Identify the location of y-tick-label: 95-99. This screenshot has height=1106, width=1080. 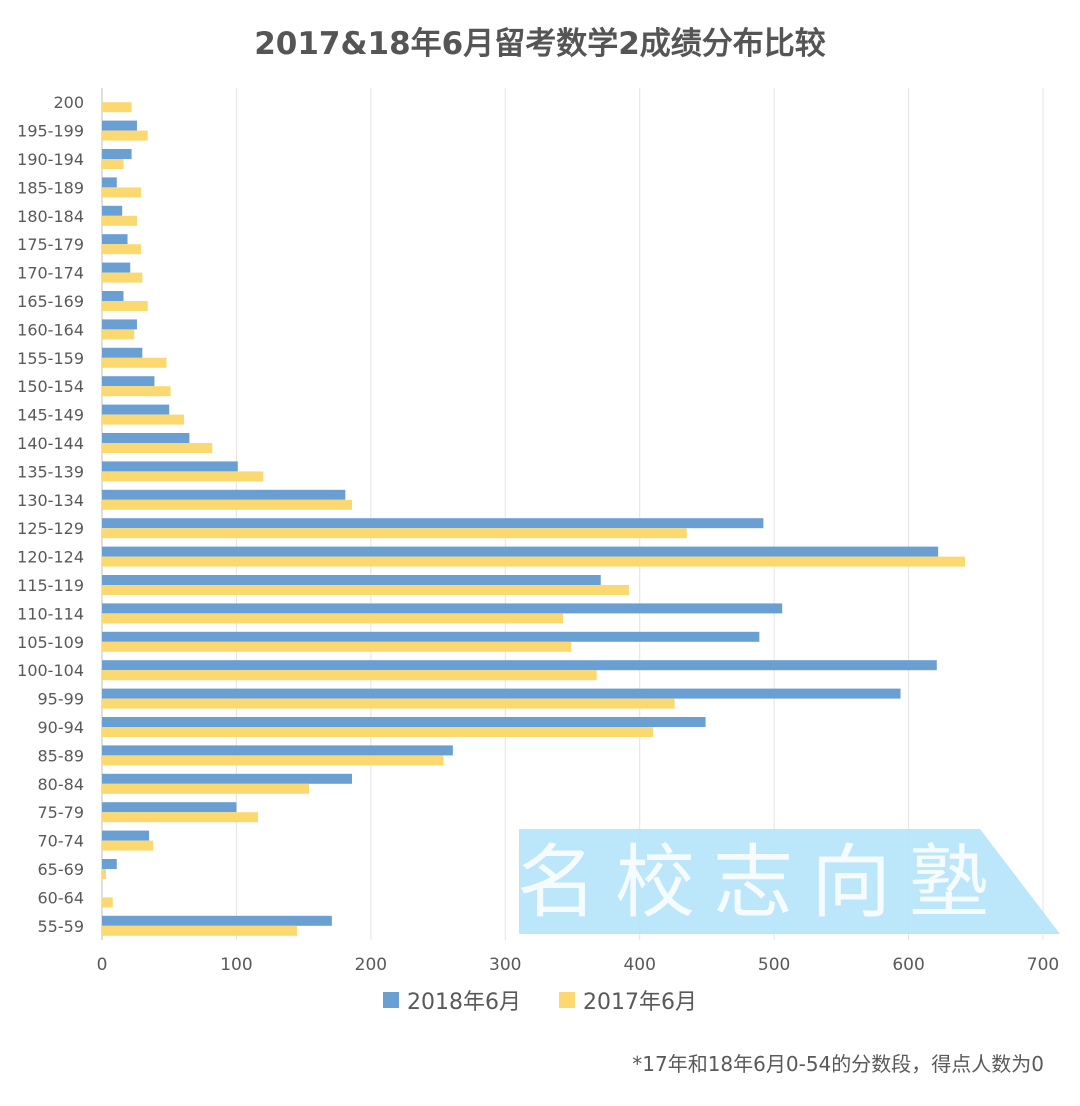
(61, 699).